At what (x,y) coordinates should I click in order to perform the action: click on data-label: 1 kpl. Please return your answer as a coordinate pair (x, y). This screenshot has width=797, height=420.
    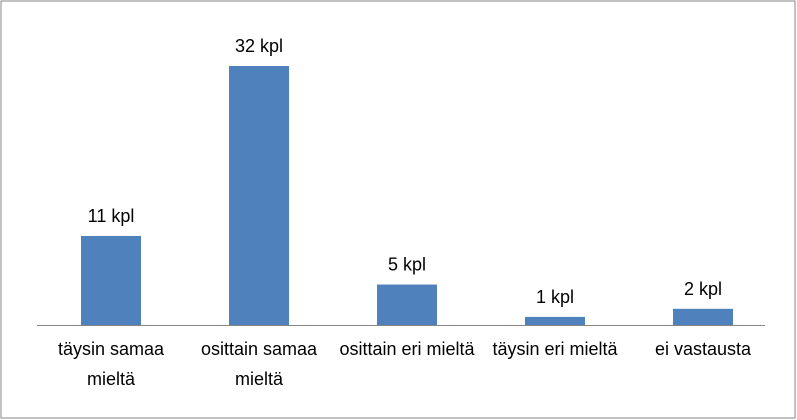
    Looking at the image, I should click on (555, 297).